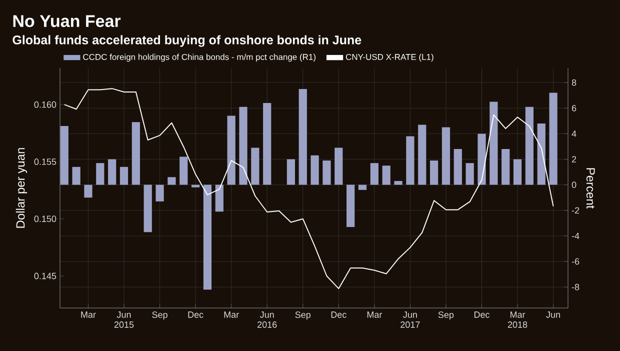  I want to click on y2-tick-label: 2, so click(574, 159).